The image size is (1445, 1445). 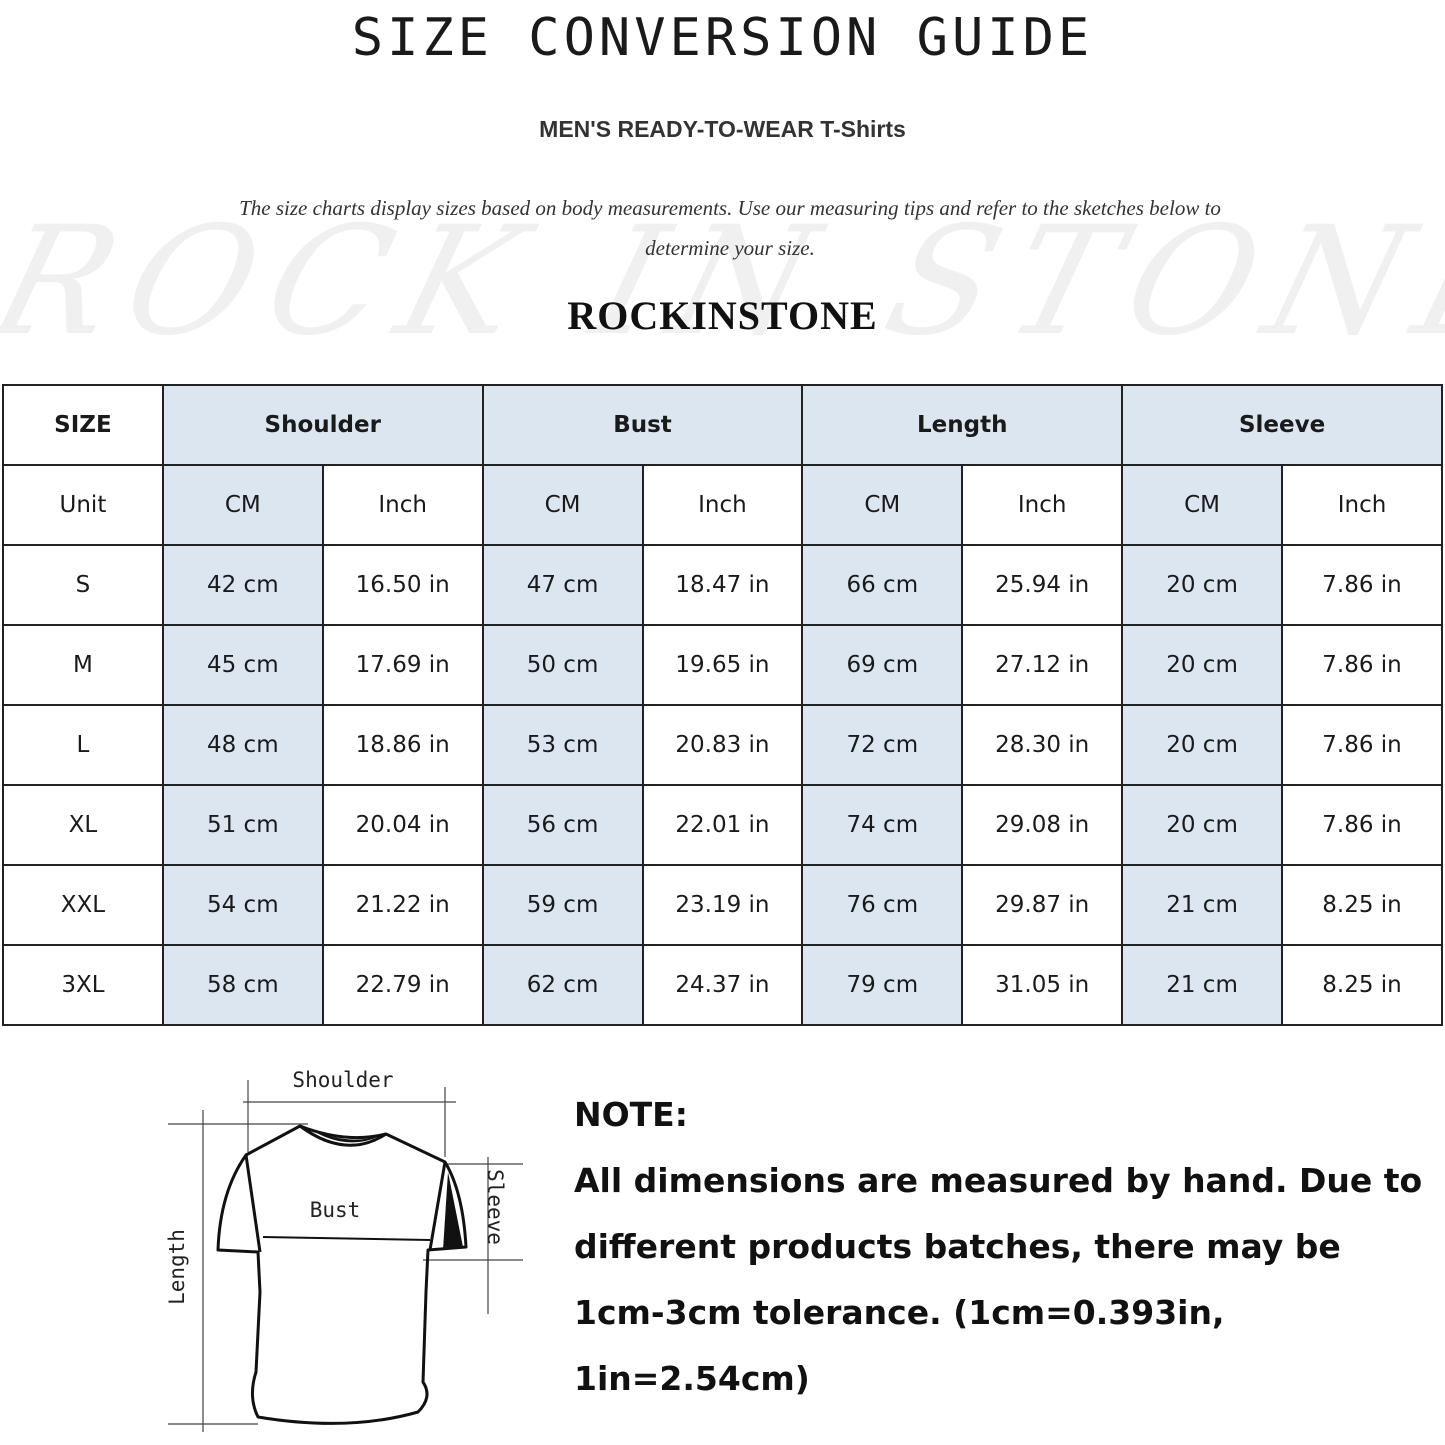 I want to click on measurement-cell: 47 cm, so click(x=562, y=585).